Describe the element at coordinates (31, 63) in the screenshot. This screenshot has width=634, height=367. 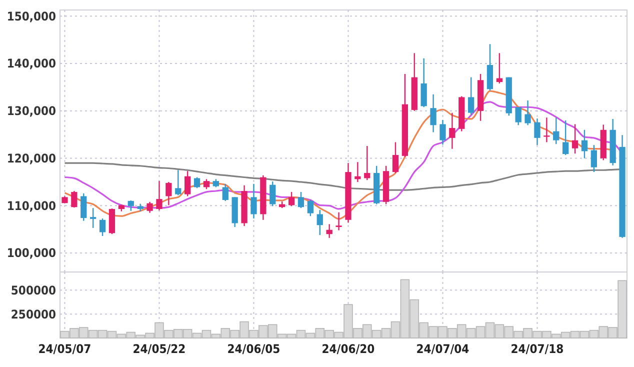
I see `y-tick-label: 140,000` at that location.